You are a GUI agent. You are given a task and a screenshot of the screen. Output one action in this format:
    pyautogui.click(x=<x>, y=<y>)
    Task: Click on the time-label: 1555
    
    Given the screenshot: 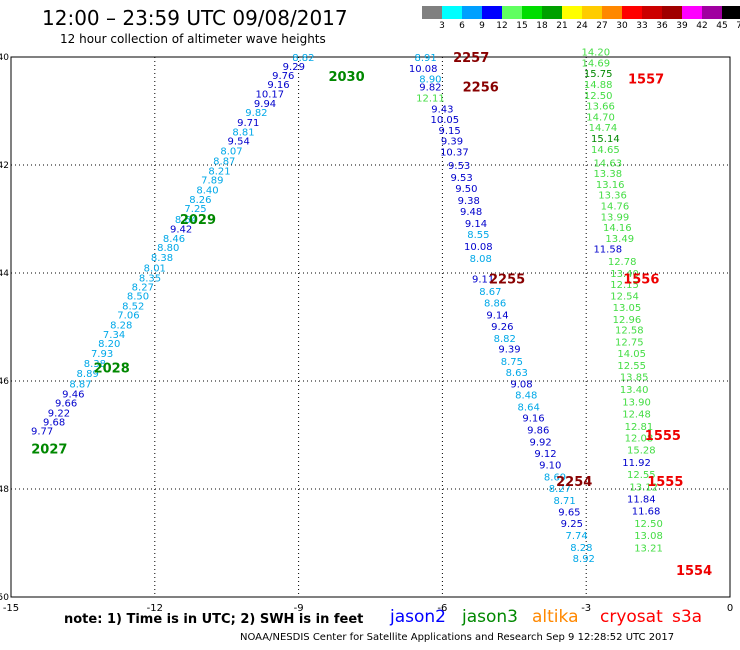 What is the action you would take?
    pyautogui.click(x=663, y=436)
    